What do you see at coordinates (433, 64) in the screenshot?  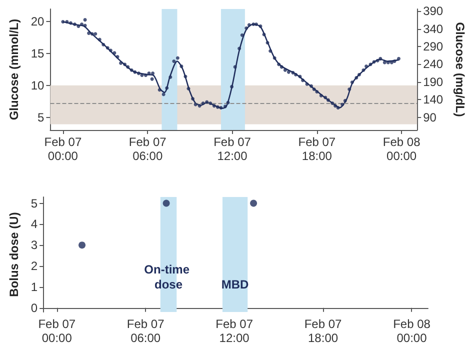 I see `y2-tick-label: 240` at bounding box center [433, 64].